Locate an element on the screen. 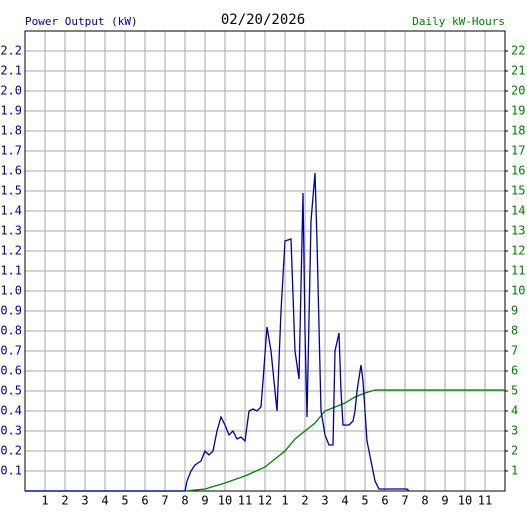  y-tick-label: 1.7 is located at coordinates (11, 151).